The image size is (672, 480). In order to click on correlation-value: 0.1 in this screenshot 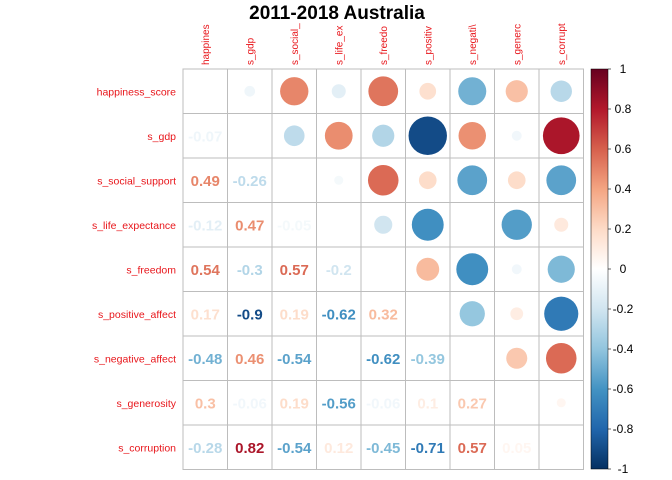, I will do `click(427, 403)`.